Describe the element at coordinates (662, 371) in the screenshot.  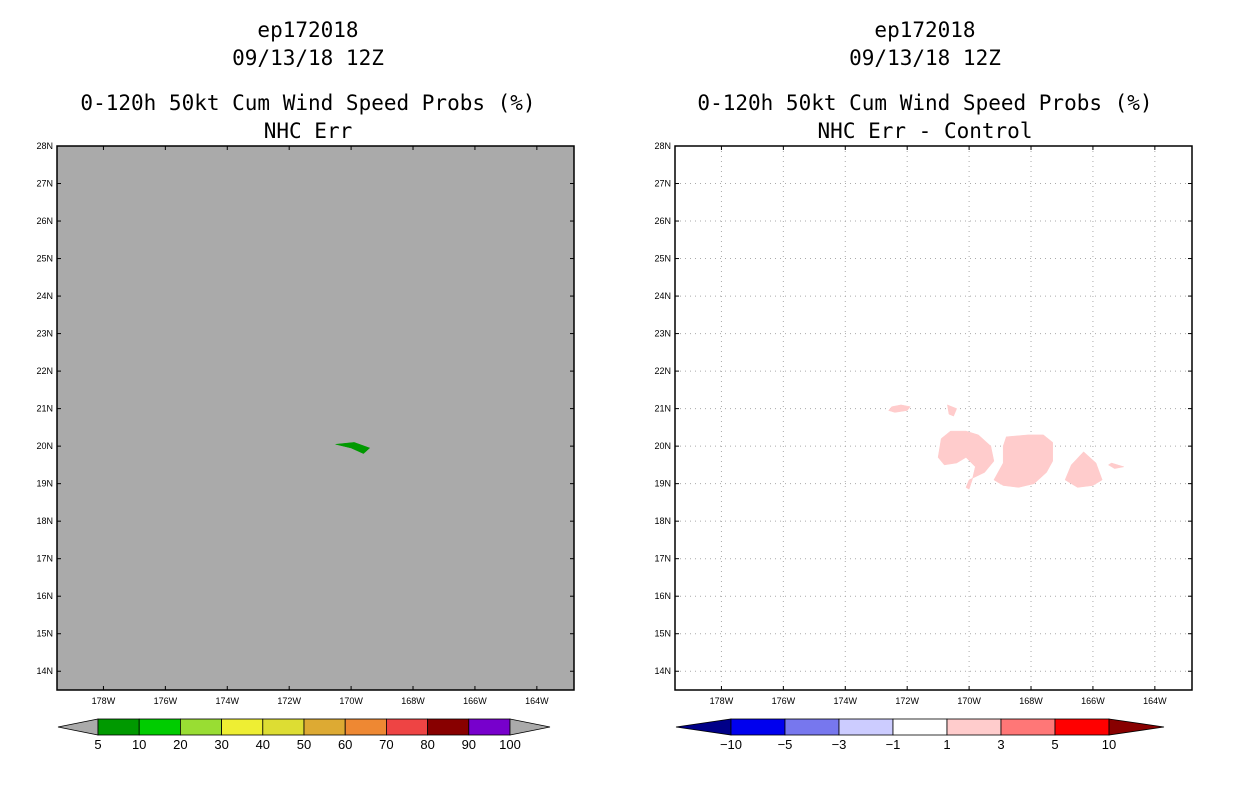
I see `right-y-tick-label: 22N` at that location.